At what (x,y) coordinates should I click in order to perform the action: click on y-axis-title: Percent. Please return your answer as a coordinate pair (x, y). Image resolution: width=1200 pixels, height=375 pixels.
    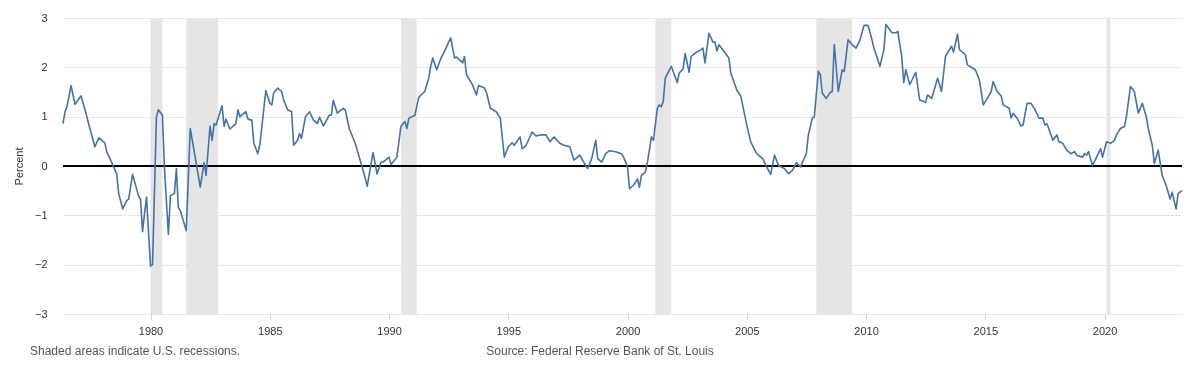
    Looking at the image, I should click on (18, 166).